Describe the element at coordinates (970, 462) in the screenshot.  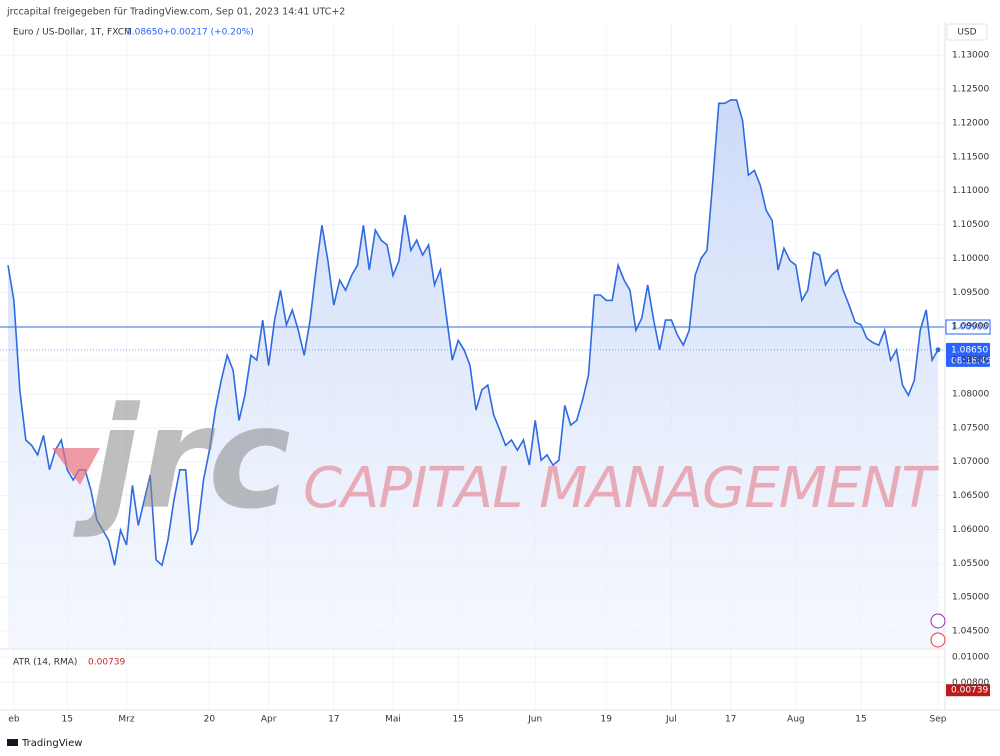
I see `y-tick-label: 1.07000` at that location.